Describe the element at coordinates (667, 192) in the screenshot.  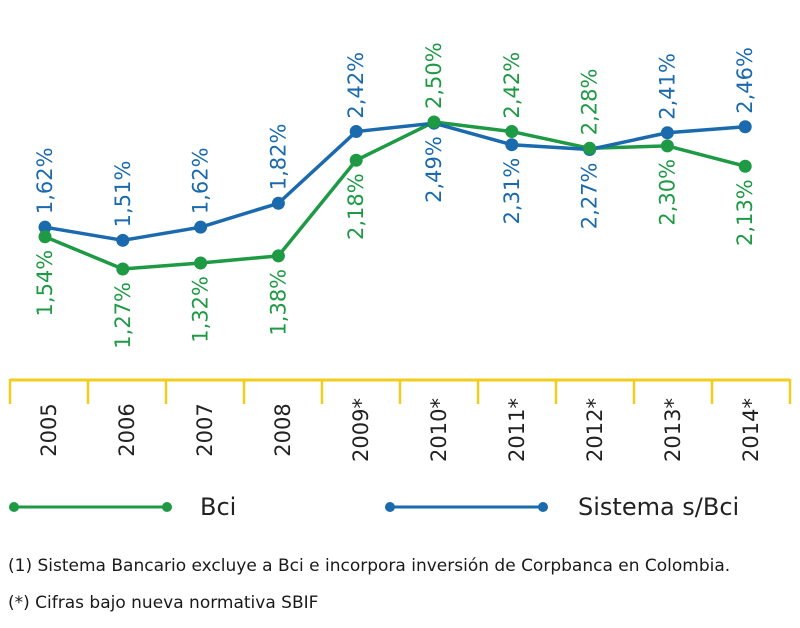
I see `data-label: 2,30%` at that location.